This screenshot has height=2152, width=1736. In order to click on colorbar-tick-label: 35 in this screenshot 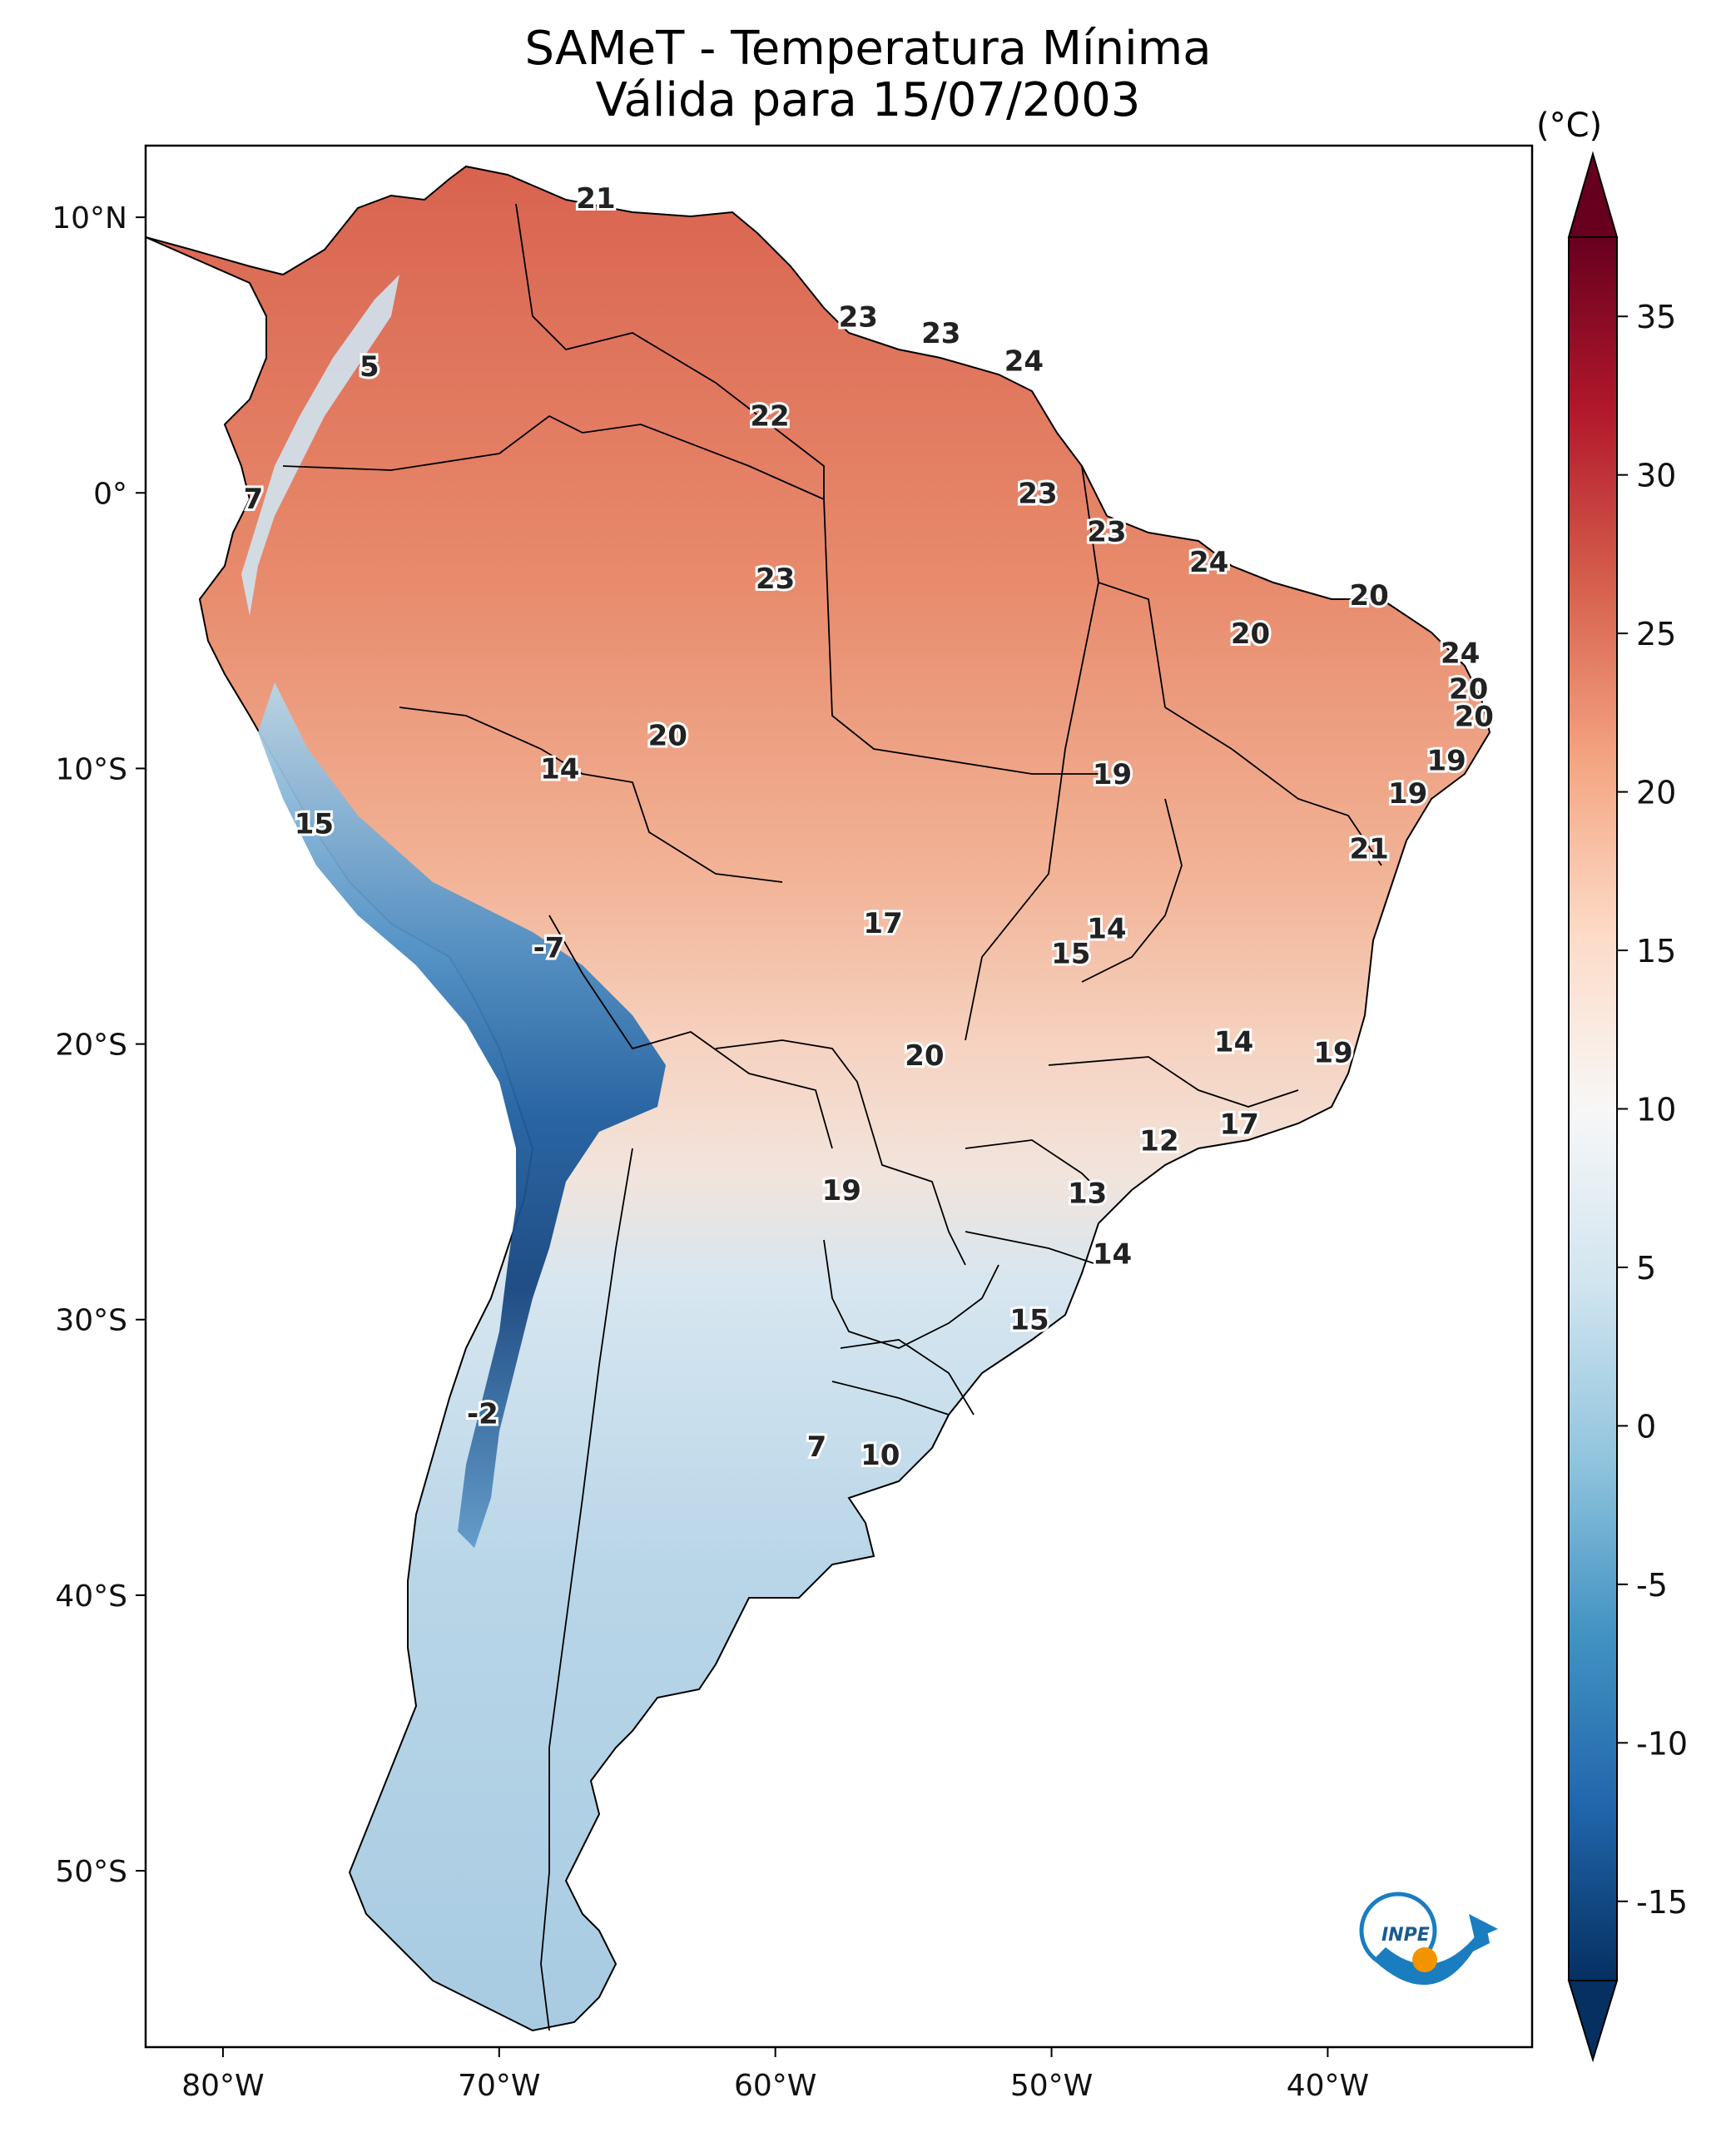, I will do `click(1656, 317)`.